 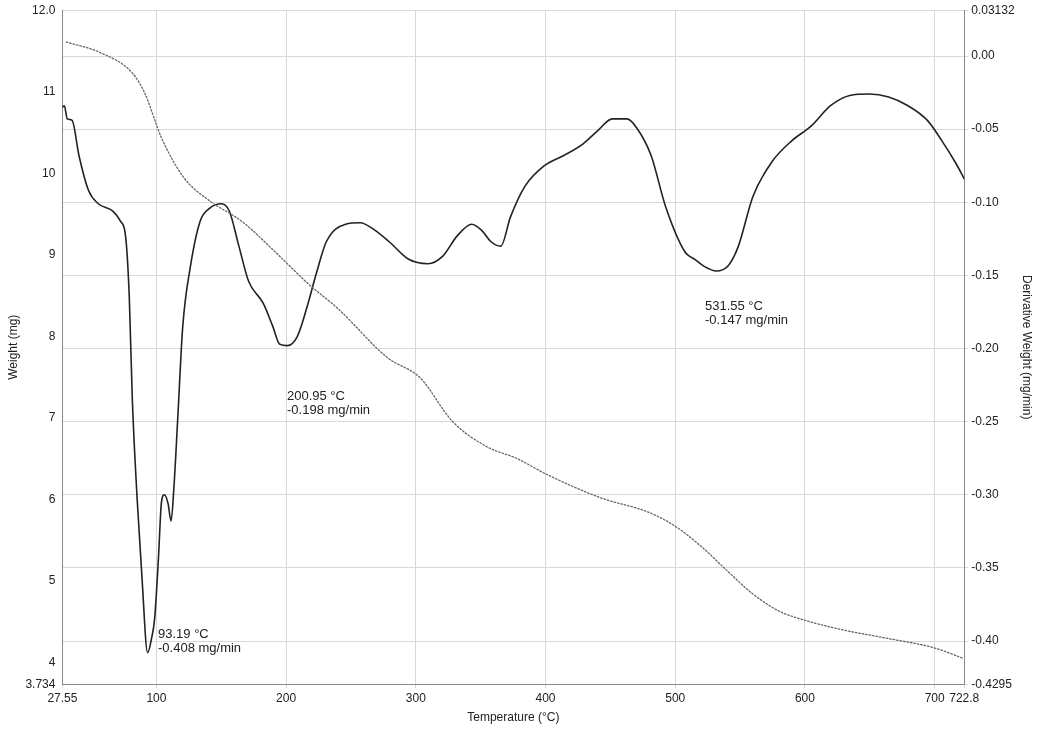 I want to click on y-tick-label: 5, so click(x=52, y=580).